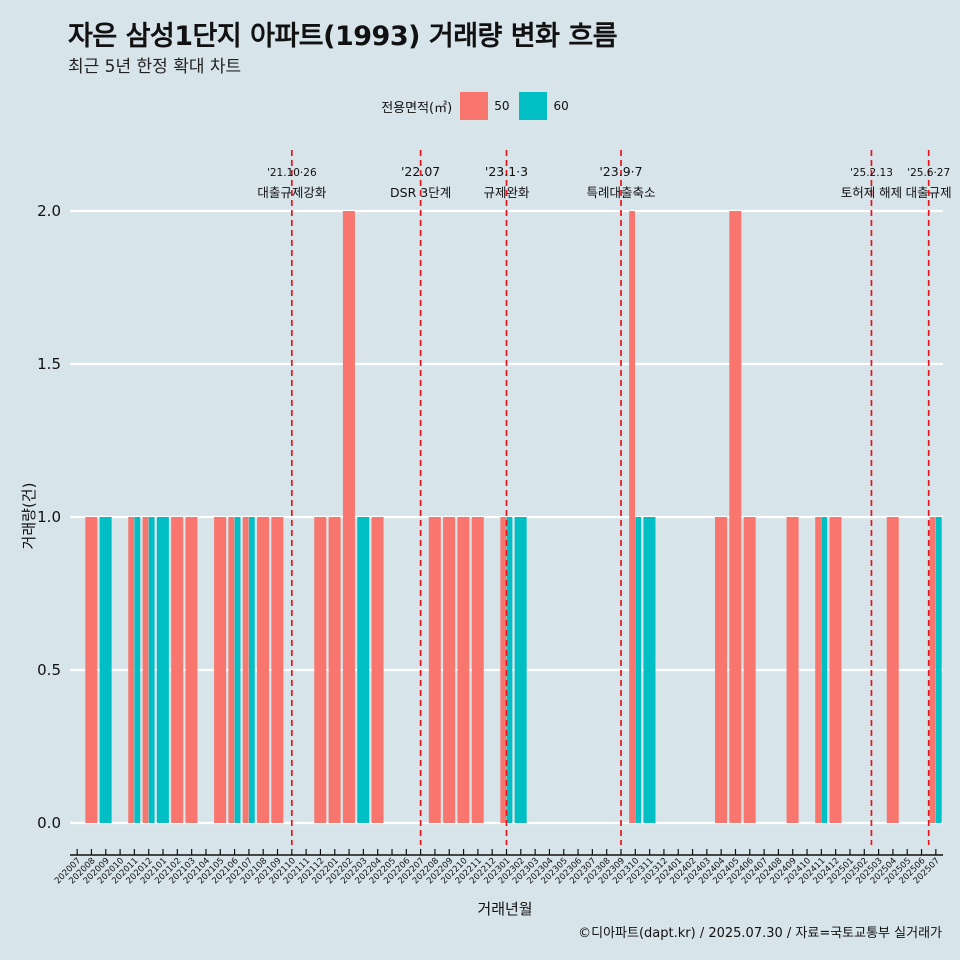  I want to click on y-tick-label: 1.0, so click(49, 517).